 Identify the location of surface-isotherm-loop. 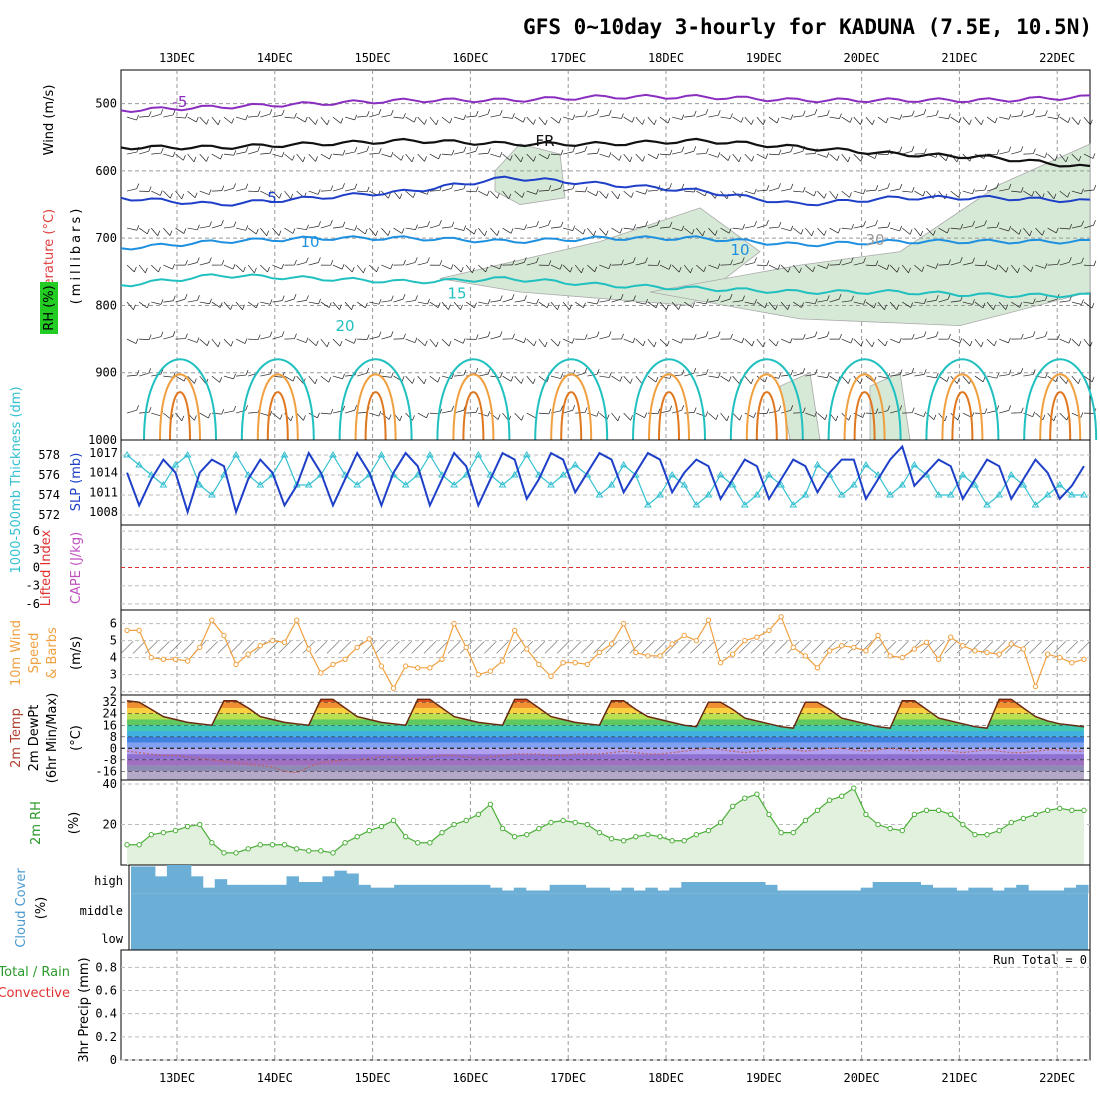
(571, 407).